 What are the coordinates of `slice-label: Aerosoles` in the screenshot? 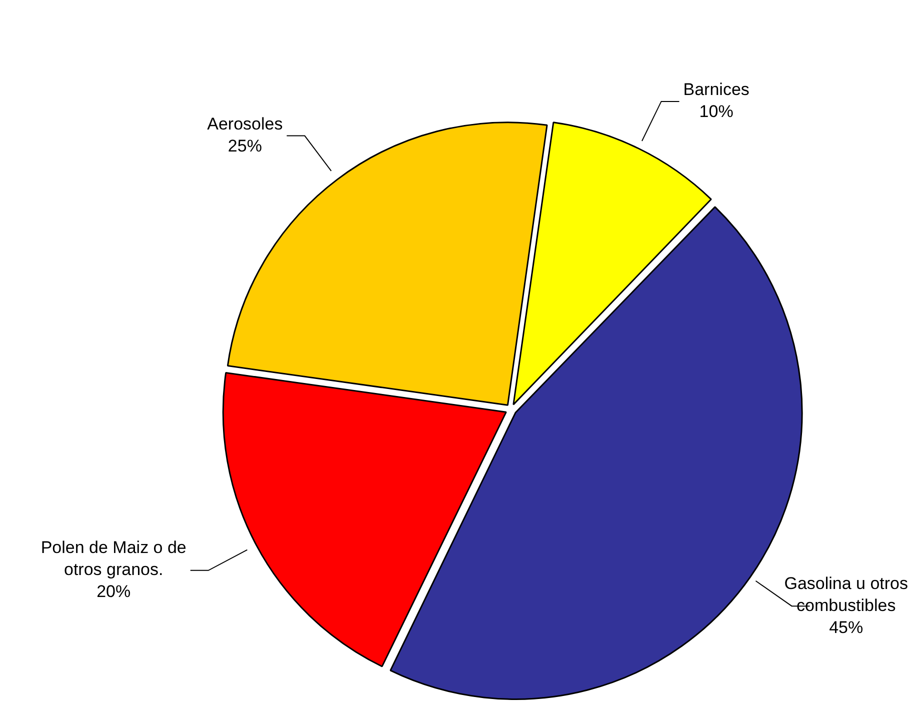 It's located at (245, 124).